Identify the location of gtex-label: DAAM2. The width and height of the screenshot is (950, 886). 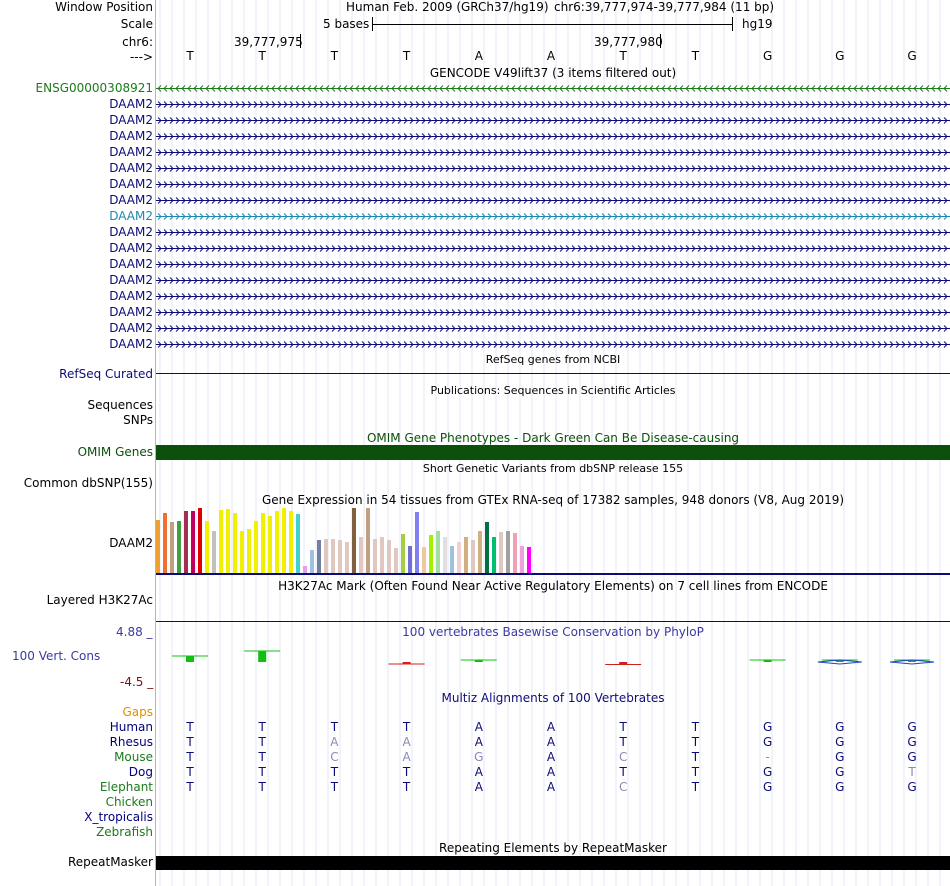
(131, 543).